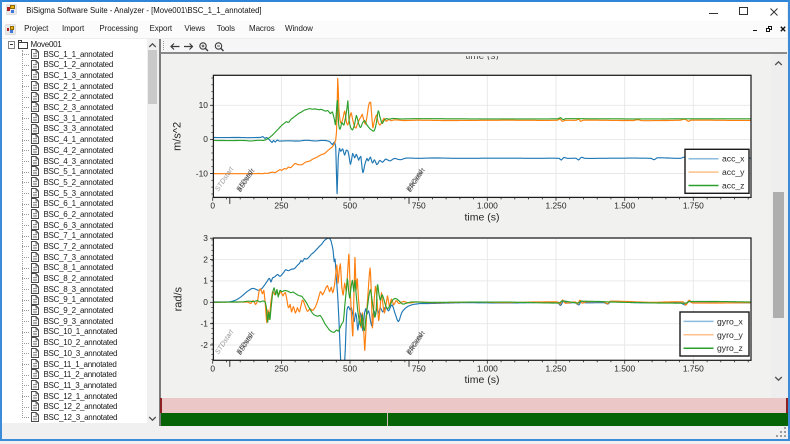 This screenshot has width=790, height=444. What do you see at coordinates (733, 186) in the screenshot?
I see `svg-text: acc_z` at bounding box center [733, 186].